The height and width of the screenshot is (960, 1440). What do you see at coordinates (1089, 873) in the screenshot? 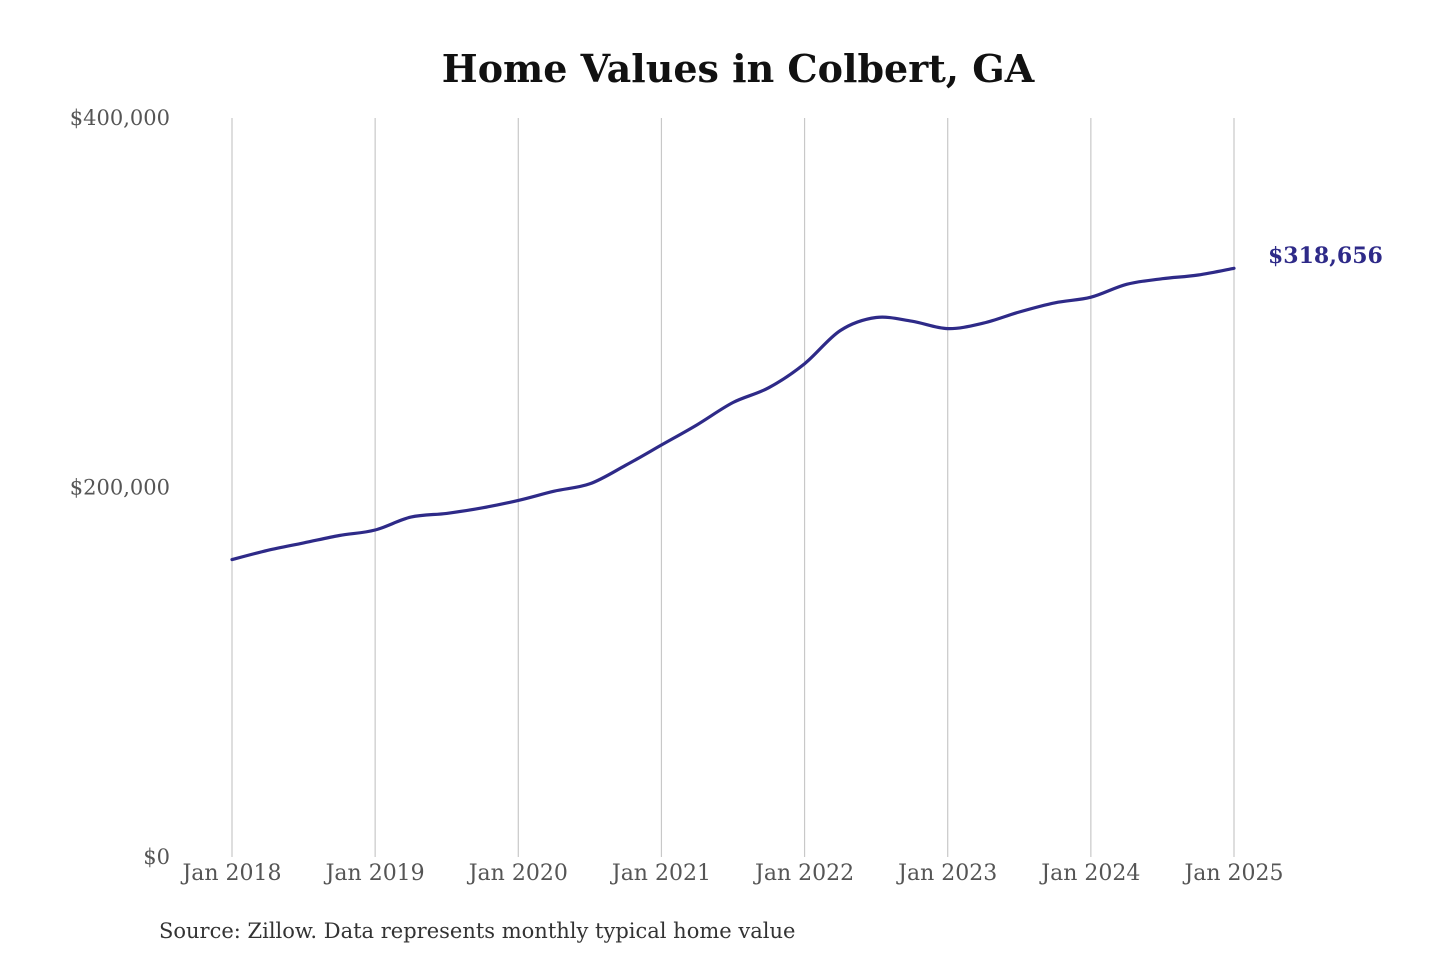
I see `x-tick-label: Jan 2024` at bounding box center [1089, 873].